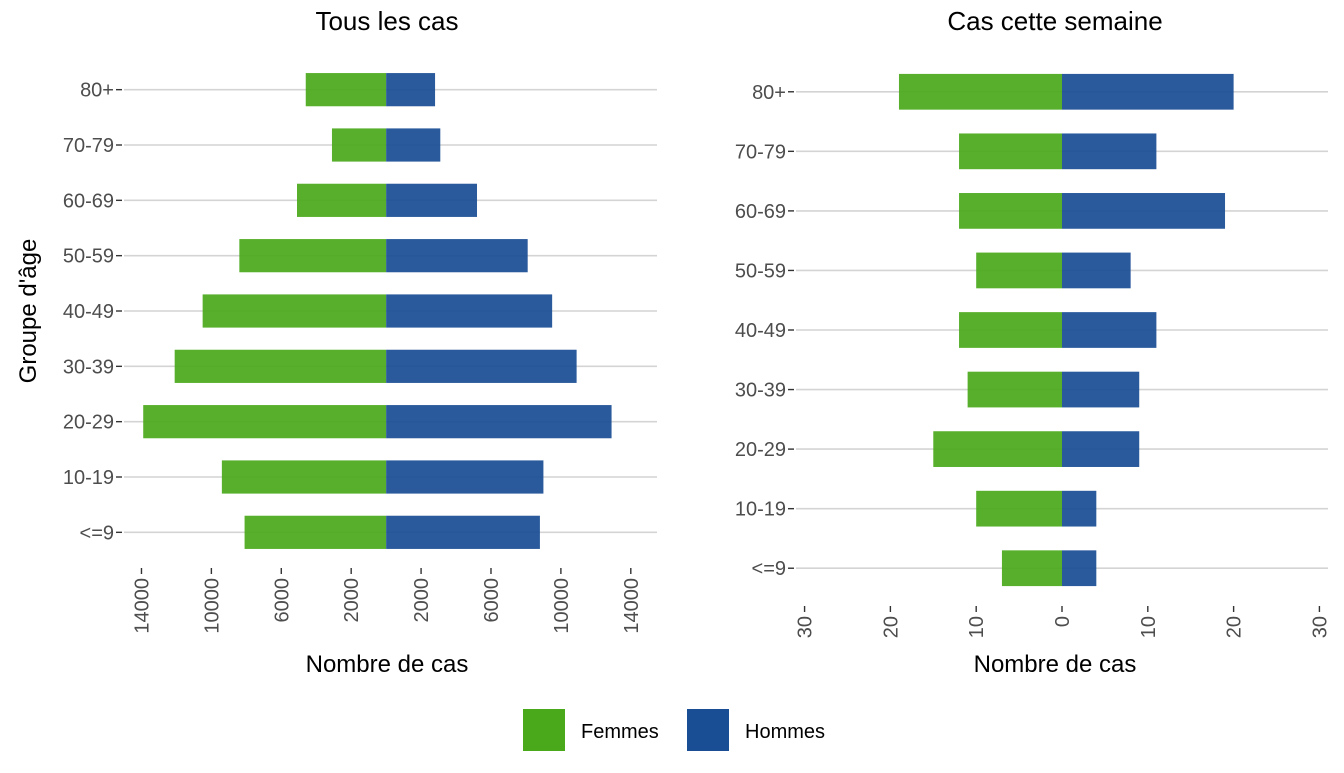  Describe the element at coordinates (708, 730) in the screenshot. I see `legend-swatch-hommes` at that location.